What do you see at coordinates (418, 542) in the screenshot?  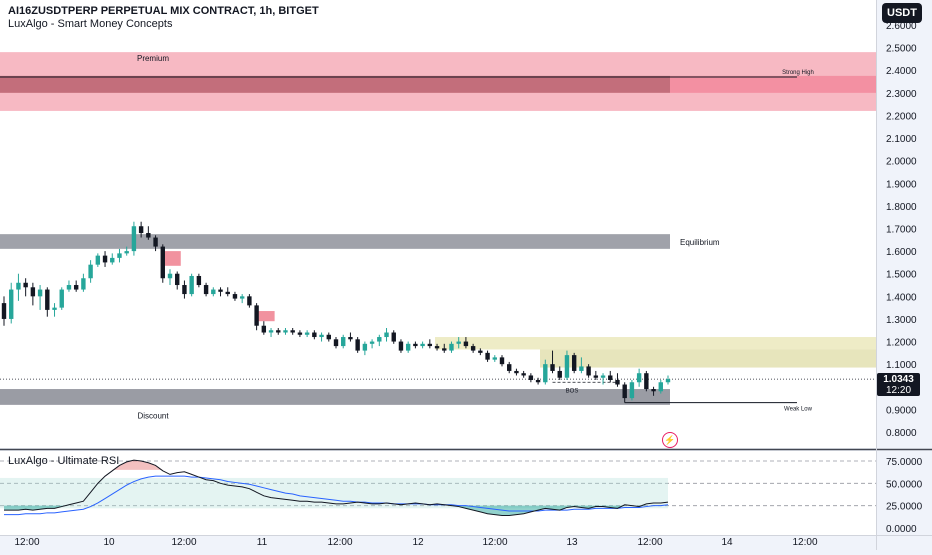 I see `time-tick-label: 12` at bounding box center [418, 542].